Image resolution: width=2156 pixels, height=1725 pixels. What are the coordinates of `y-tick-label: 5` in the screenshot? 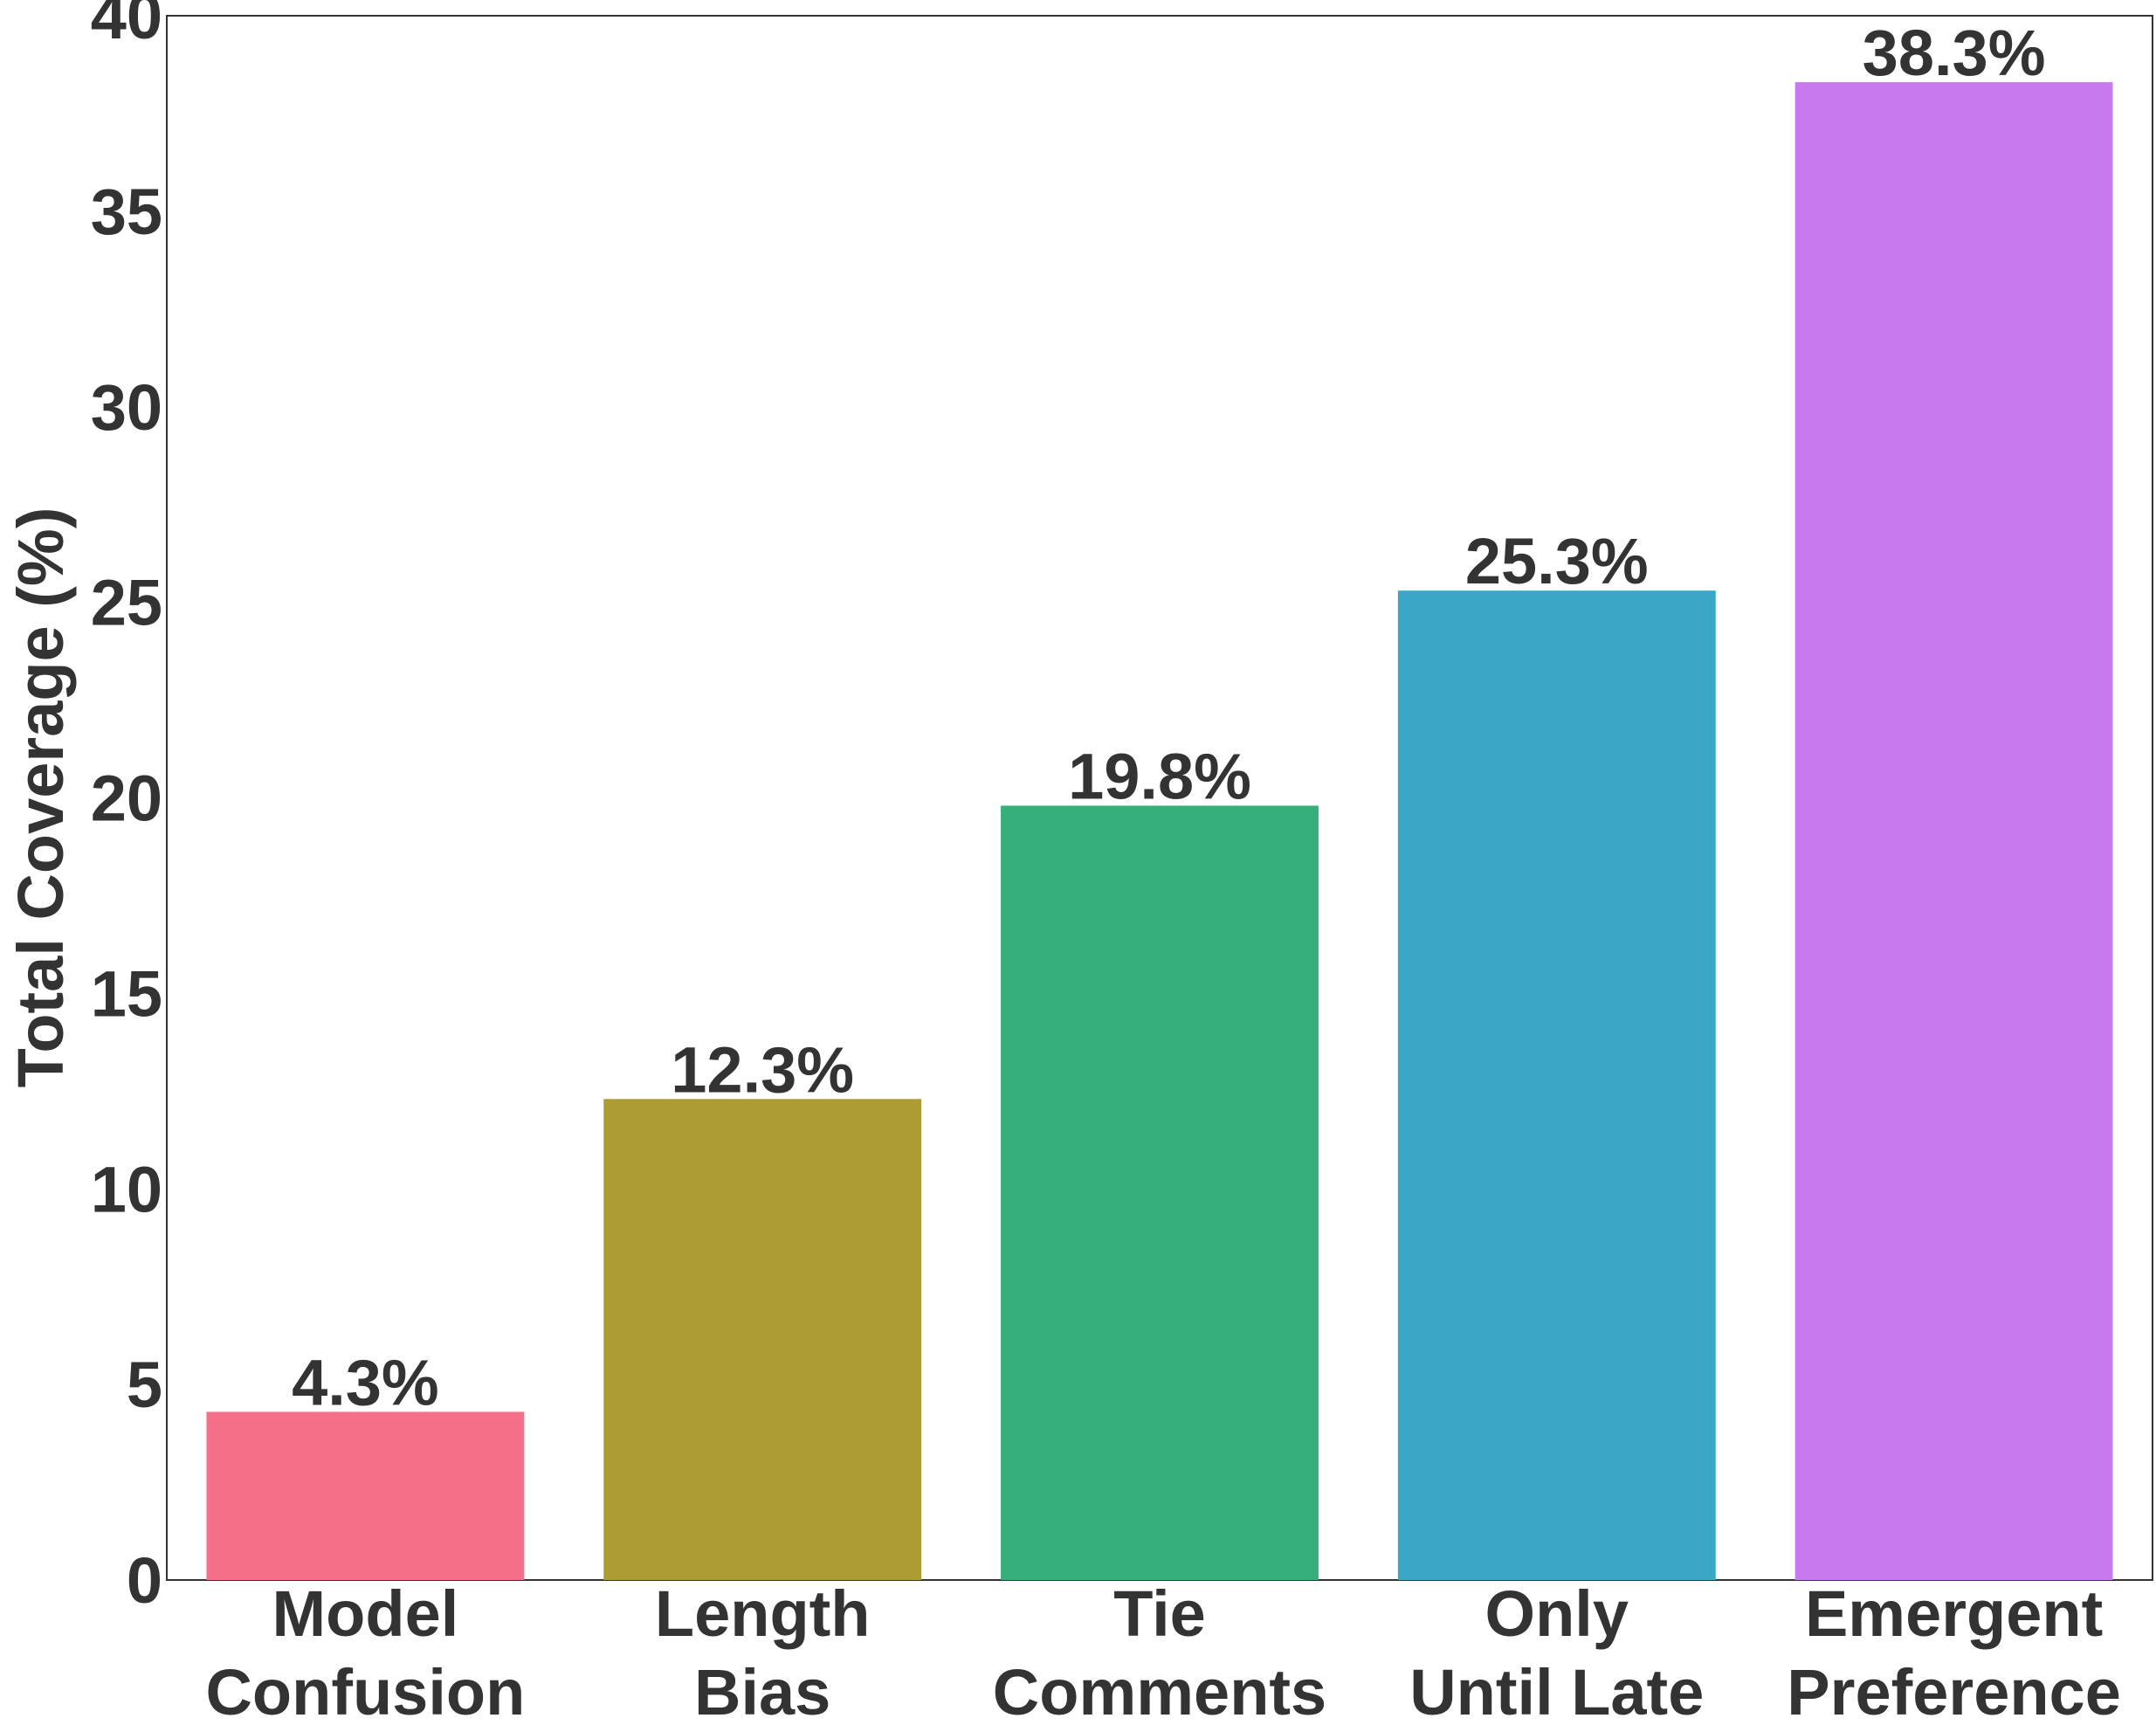 It's located at (144, 1385).